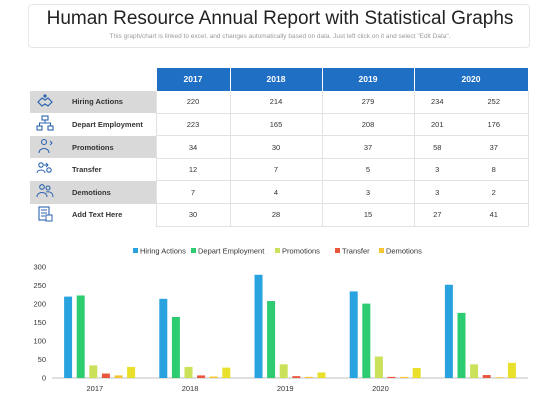  I want to click on column-header: 2018, so click(276, 79).